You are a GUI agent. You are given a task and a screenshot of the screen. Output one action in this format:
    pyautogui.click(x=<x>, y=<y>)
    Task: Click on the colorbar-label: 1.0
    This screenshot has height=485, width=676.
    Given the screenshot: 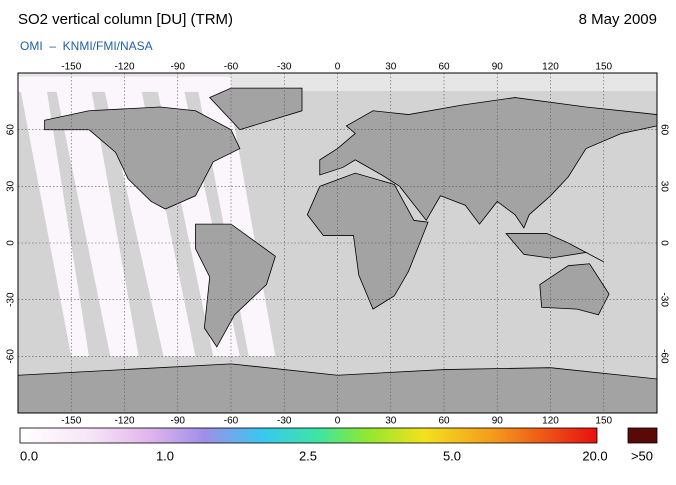 What is the action you would take?
    pyautogui.click(x=165, y=455)
    